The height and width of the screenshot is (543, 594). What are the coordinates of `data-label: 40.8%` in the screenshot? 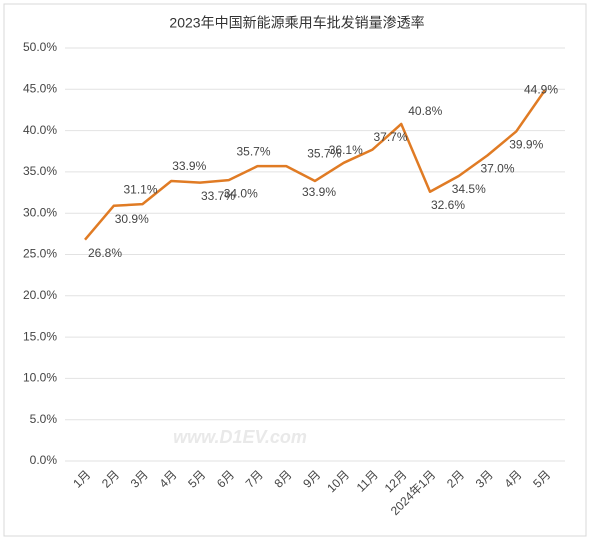 It's located at (425, 111).